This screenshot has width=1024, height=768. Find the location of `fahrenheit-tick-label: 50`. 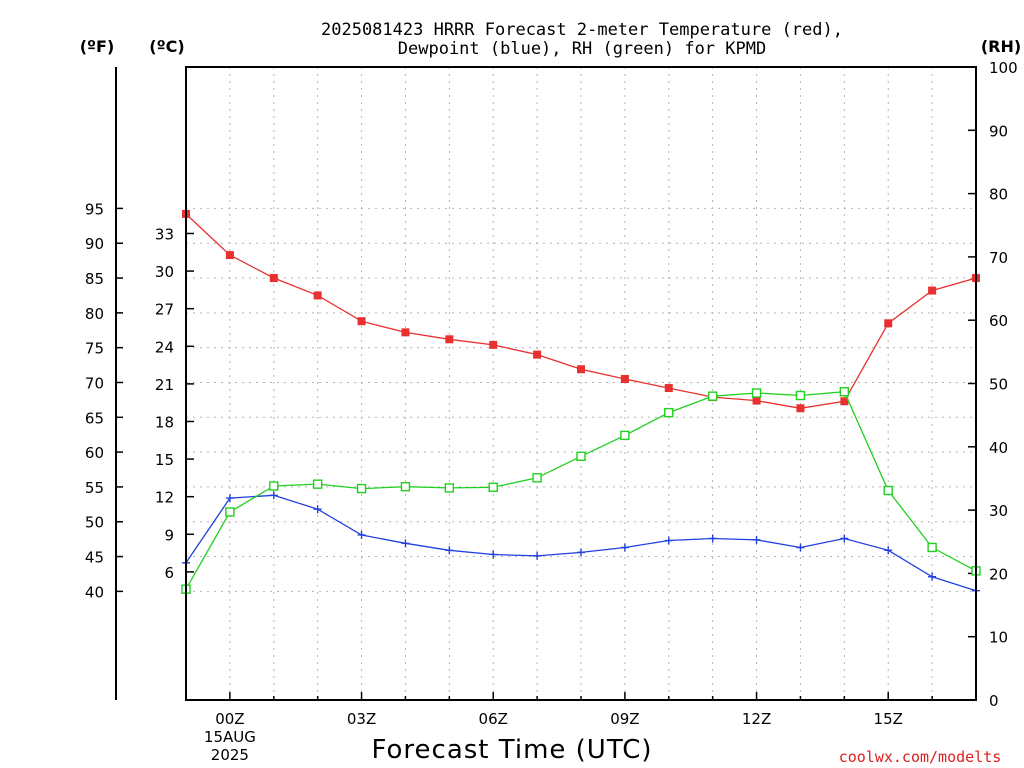

fahrenheit-tick-label: 50 is located at coordinates (94, 523).